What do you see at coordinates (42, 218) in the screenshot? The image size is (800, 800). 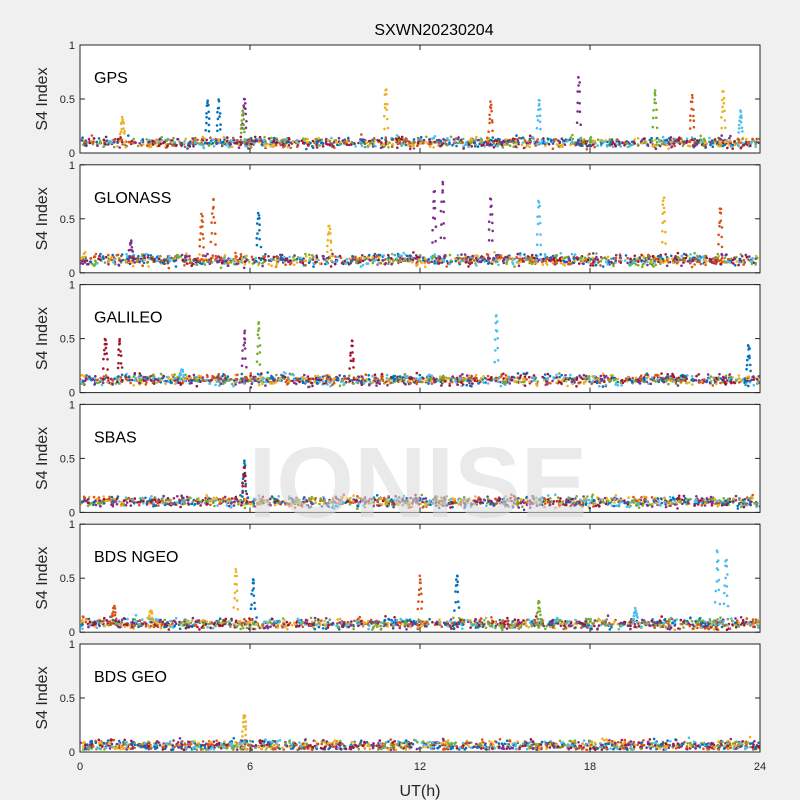 I see `y-axis-label: S4 Index` at bounding box center [42, 218].